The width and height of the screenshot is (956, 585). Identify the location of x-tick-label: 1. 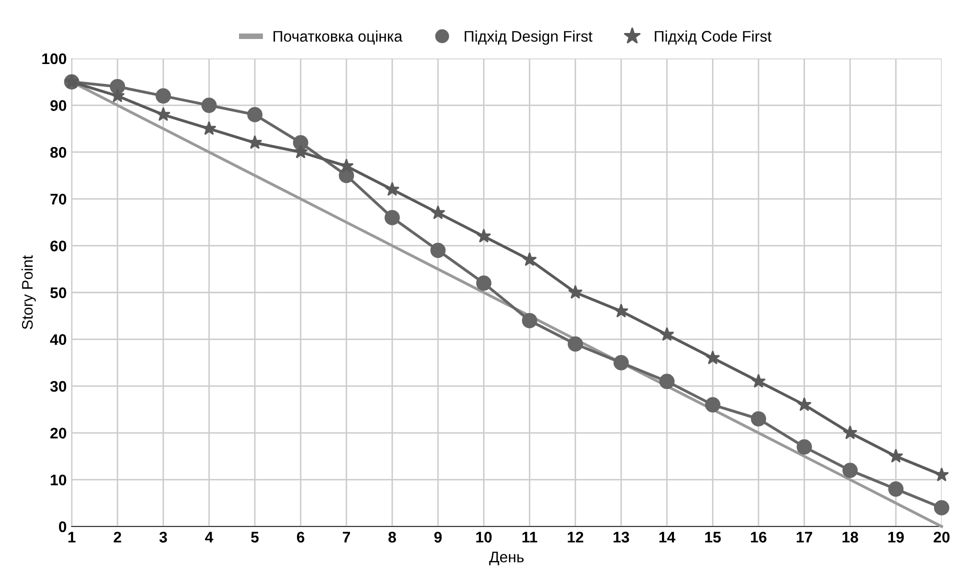
(72, 537).